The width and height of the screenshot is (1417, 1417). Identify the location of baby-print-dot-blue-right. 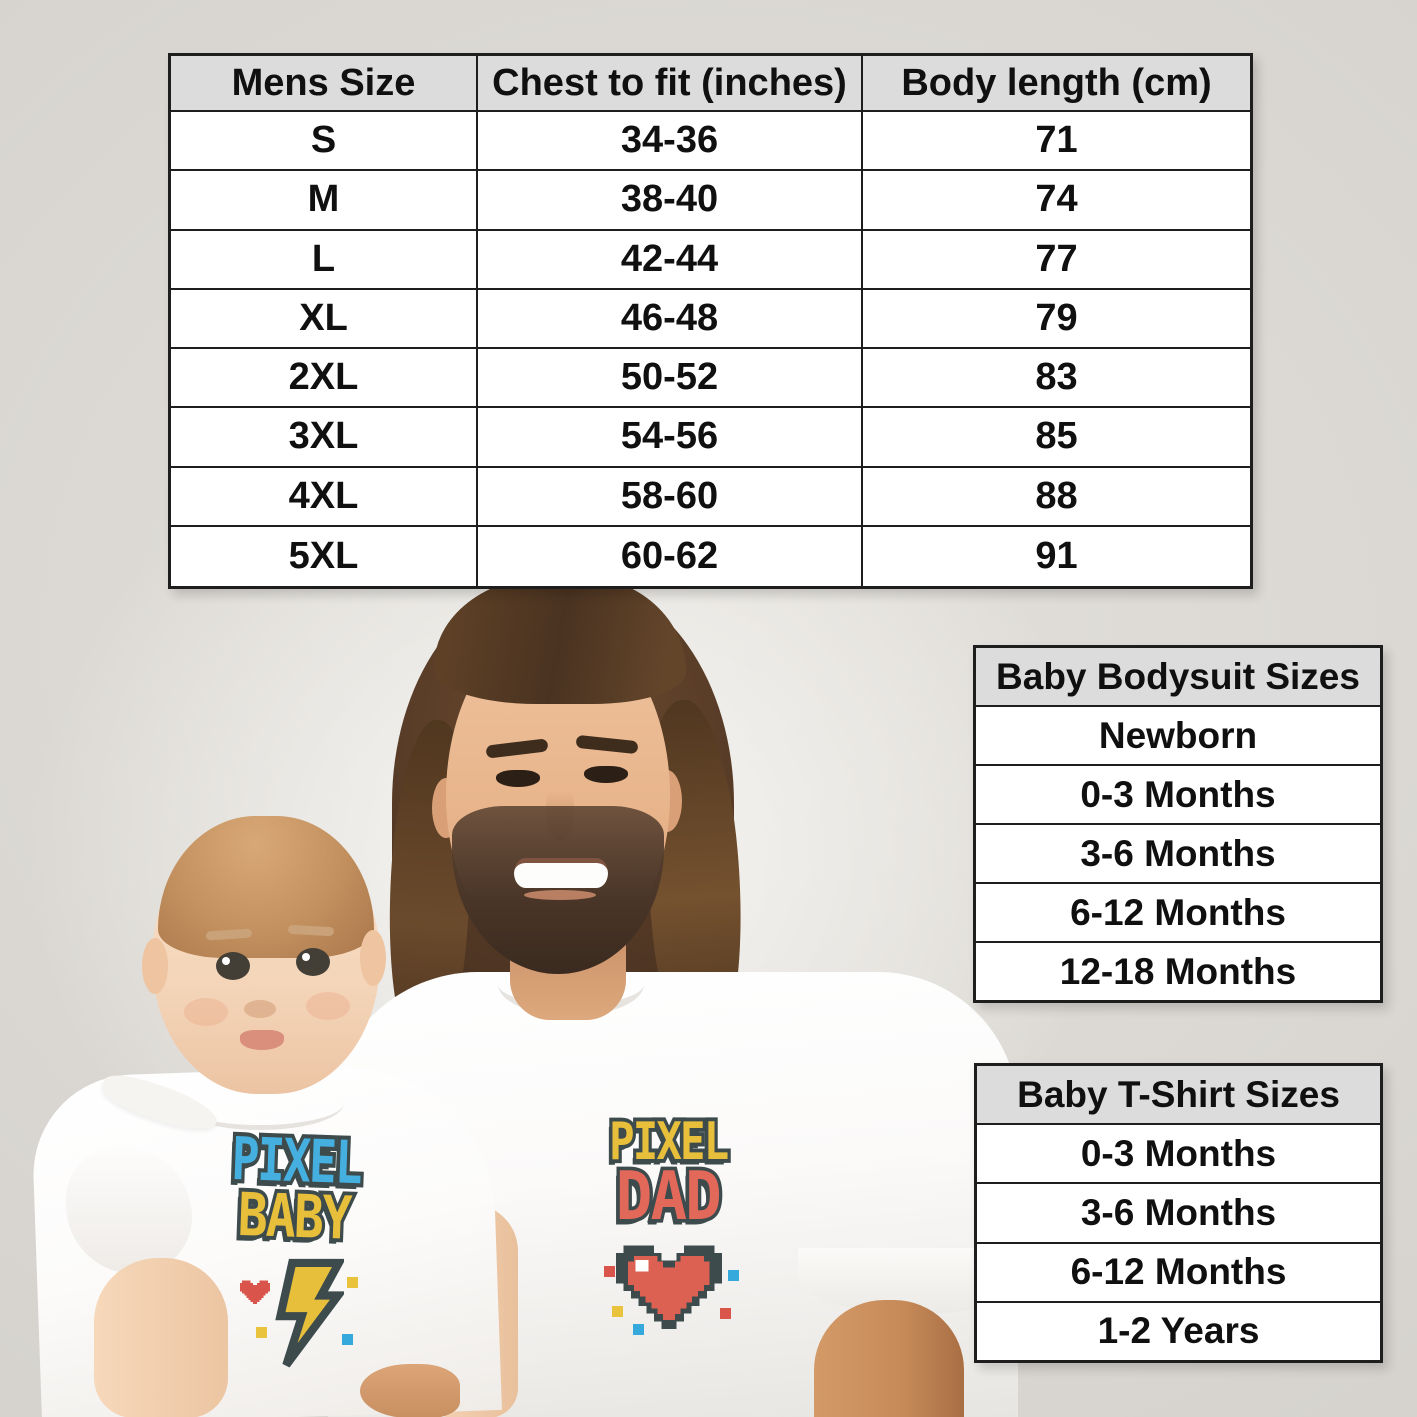
(347, 1339).